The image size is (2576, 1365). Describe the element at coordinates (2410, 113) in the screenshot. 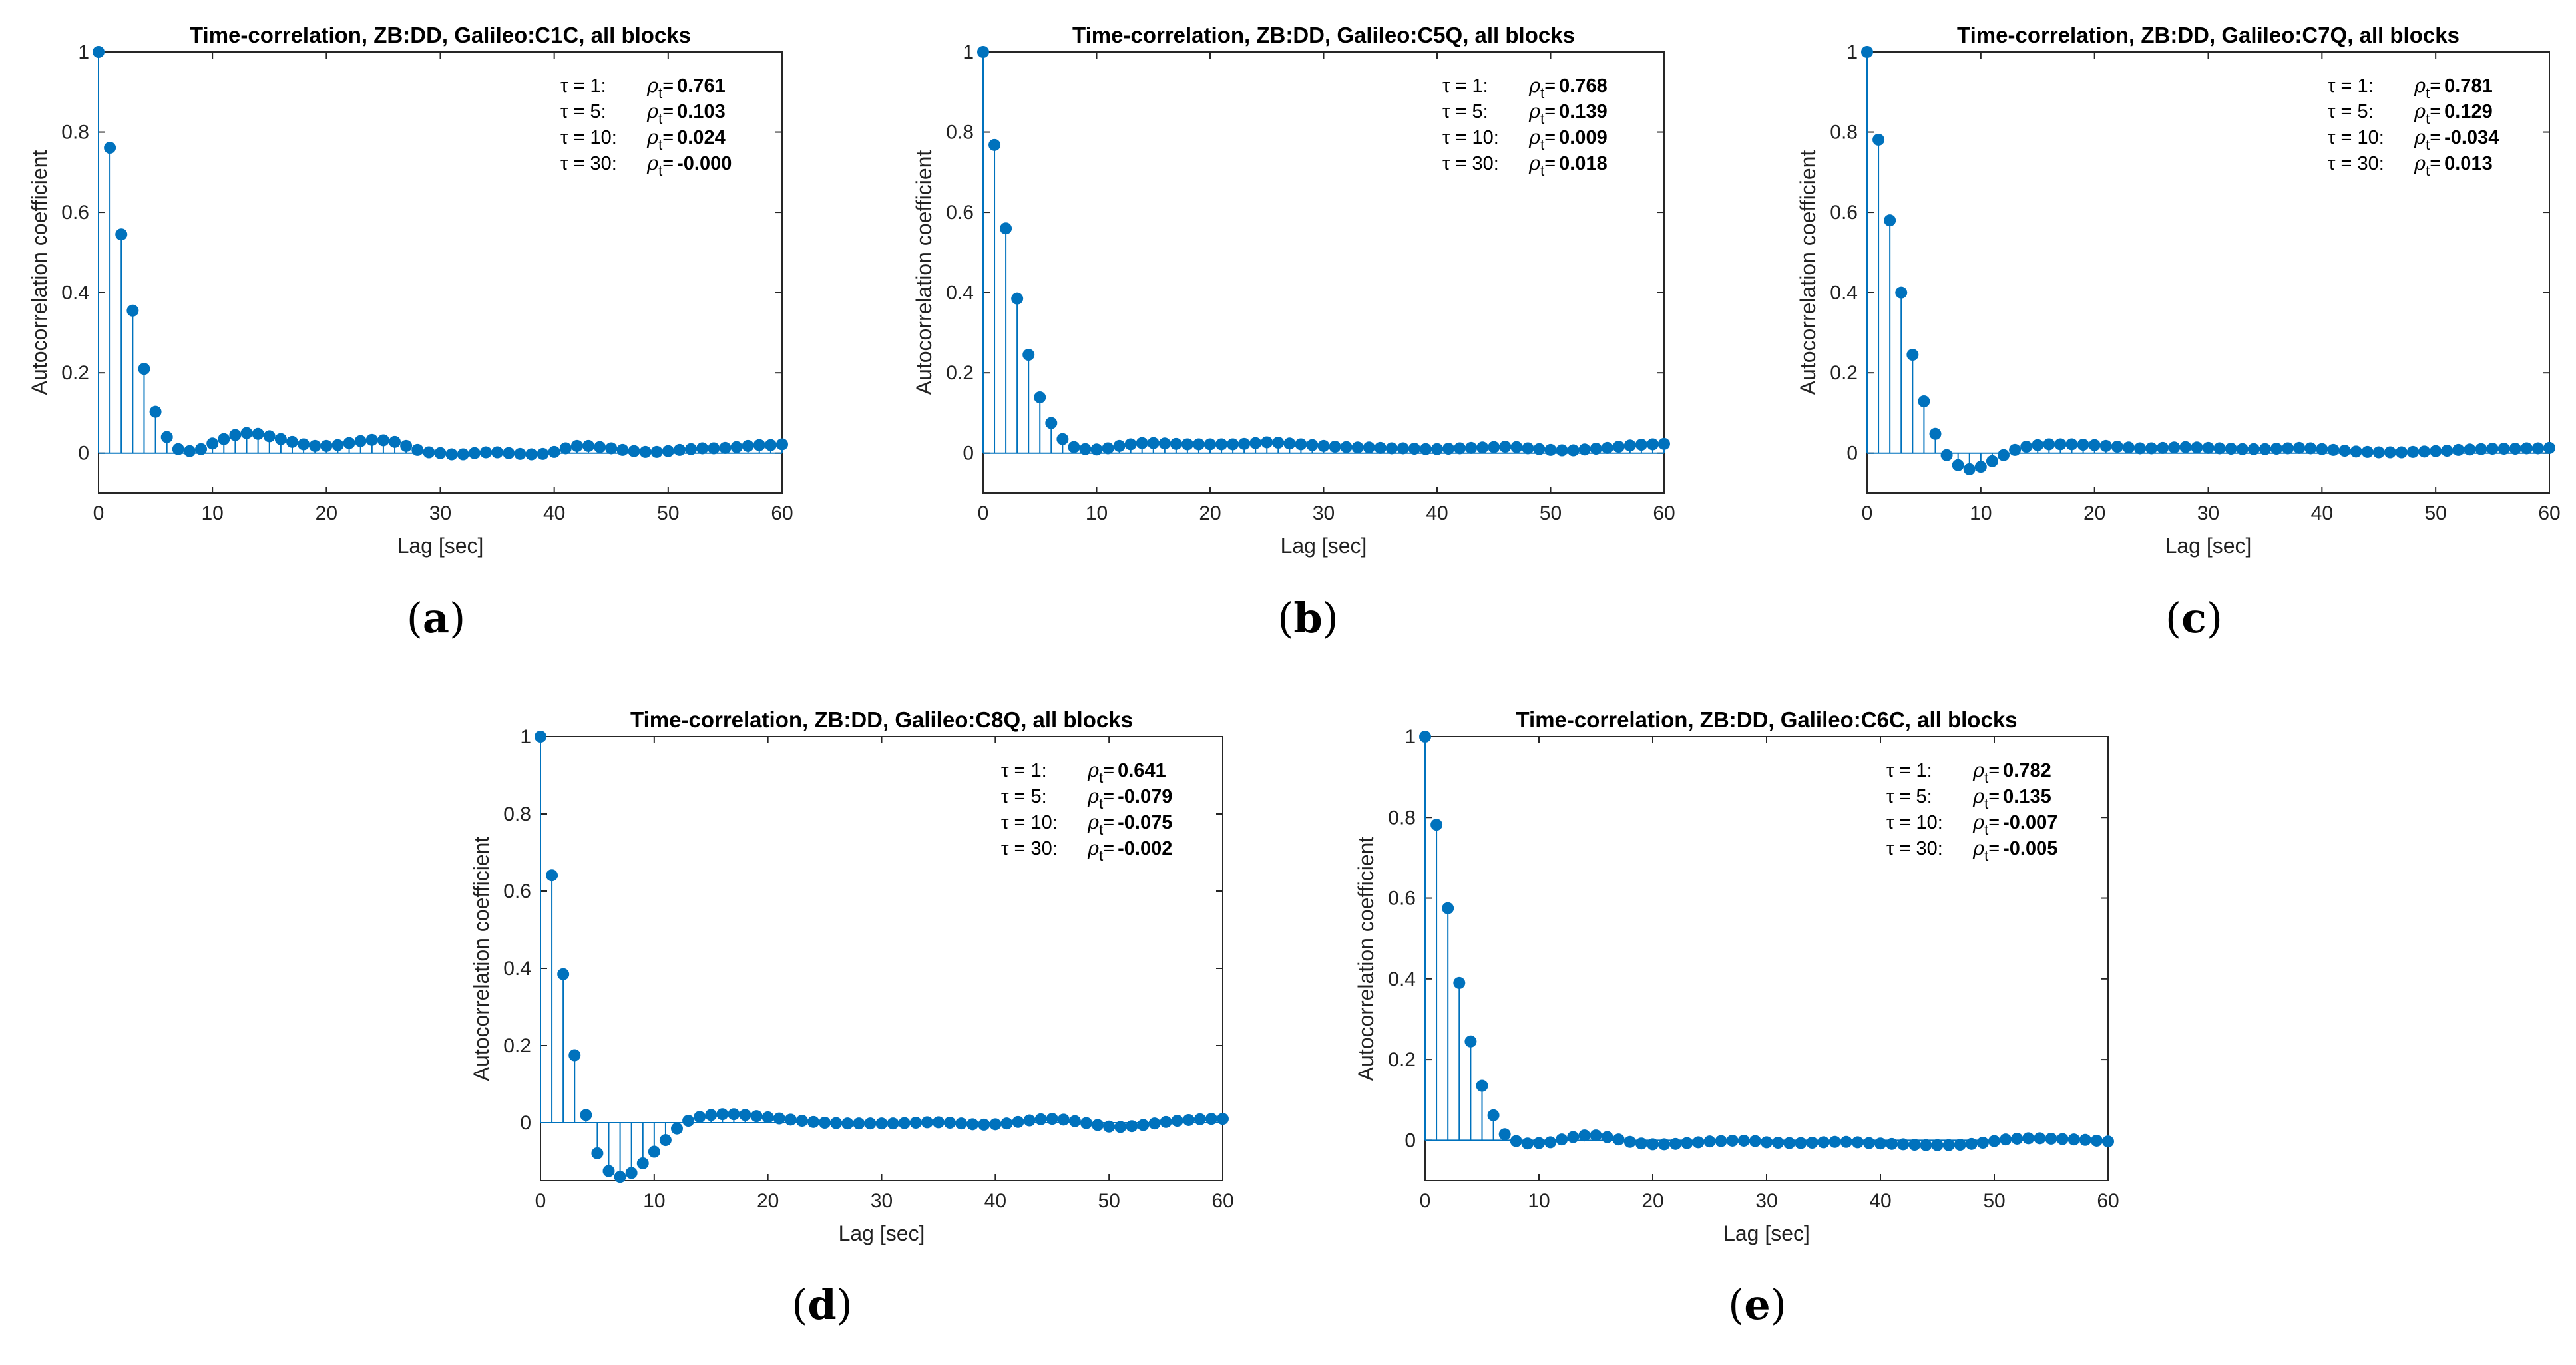

I see `annotation-row: τ = 5: ρt= 0.129` at that location.